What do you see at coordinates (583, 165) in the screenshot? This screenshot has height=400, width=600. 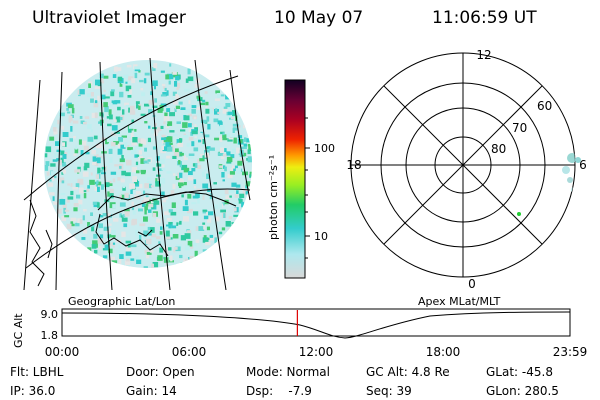 I see `mlt-label-6: 6` at bounding box center [583, 165].